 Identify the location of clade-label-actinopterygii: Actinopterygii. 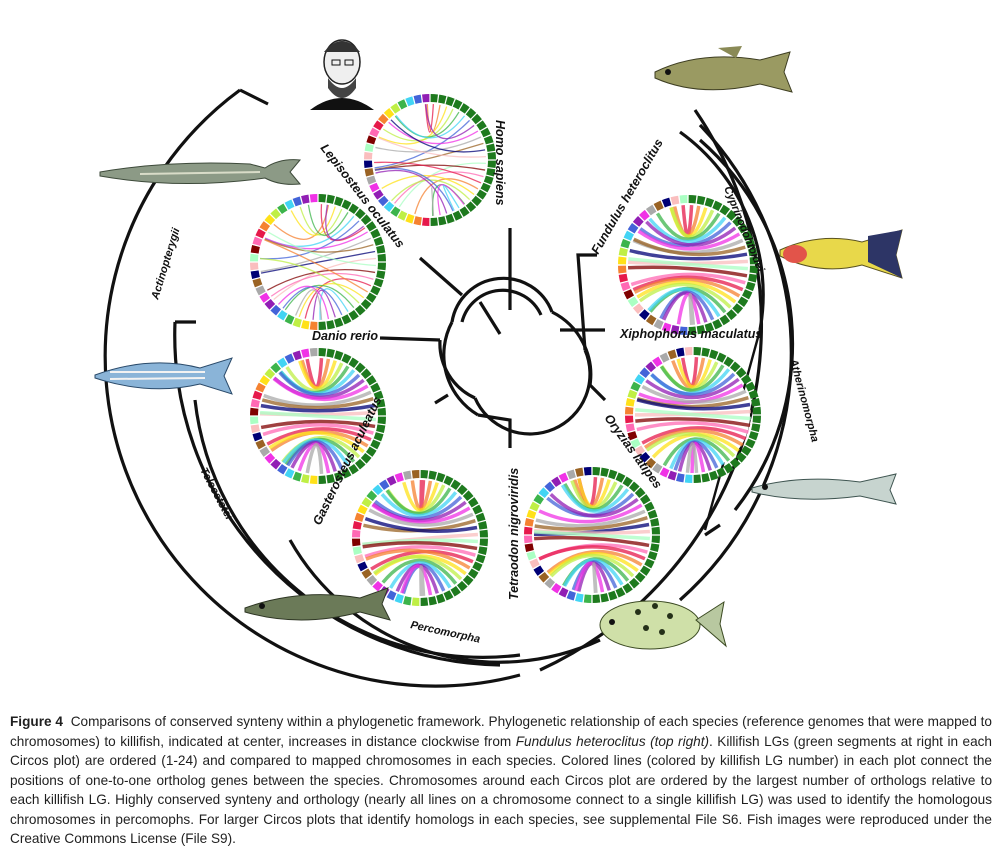
(166, 264).